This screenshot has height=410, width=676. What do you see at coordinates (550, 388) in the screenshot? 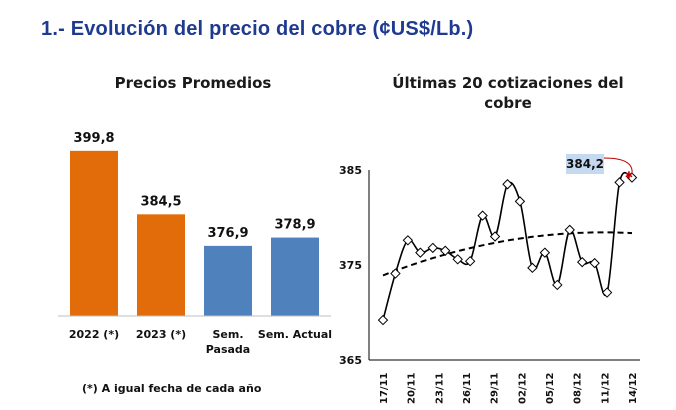
I see `x-tick-label: 05/12` at bounding box center [550, 388].